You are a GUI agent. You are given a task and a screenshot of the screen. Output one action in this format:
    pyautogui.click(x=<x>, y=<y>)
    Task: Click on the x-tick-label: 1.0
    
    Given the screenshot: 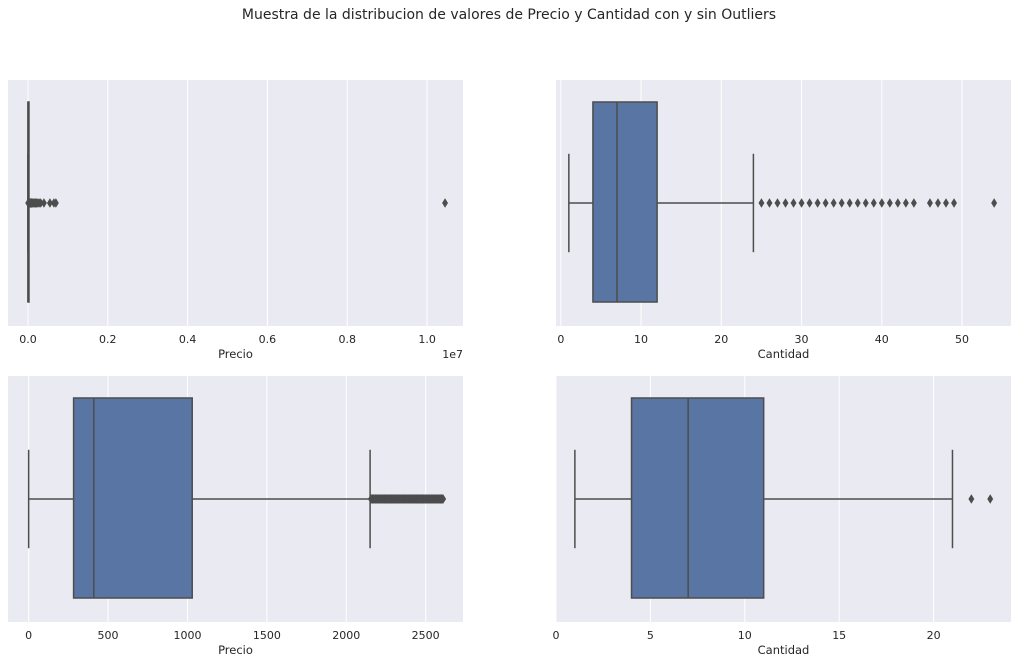 What is the action you would take?
    pyautogui.click(x=427, y=339)
    